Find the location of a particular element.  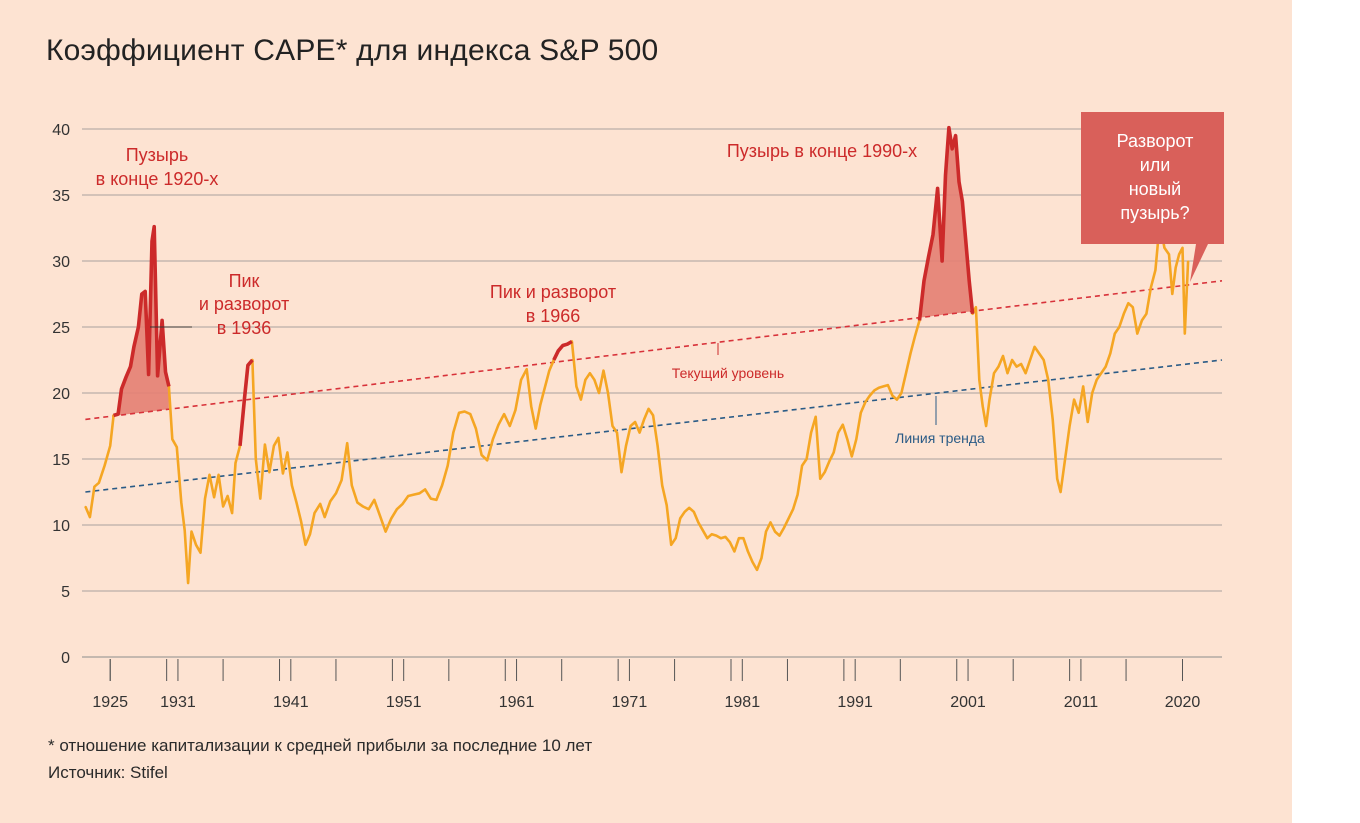

bubble-1920s-label-line1: Пузырь is located at coordinates (157, 155).